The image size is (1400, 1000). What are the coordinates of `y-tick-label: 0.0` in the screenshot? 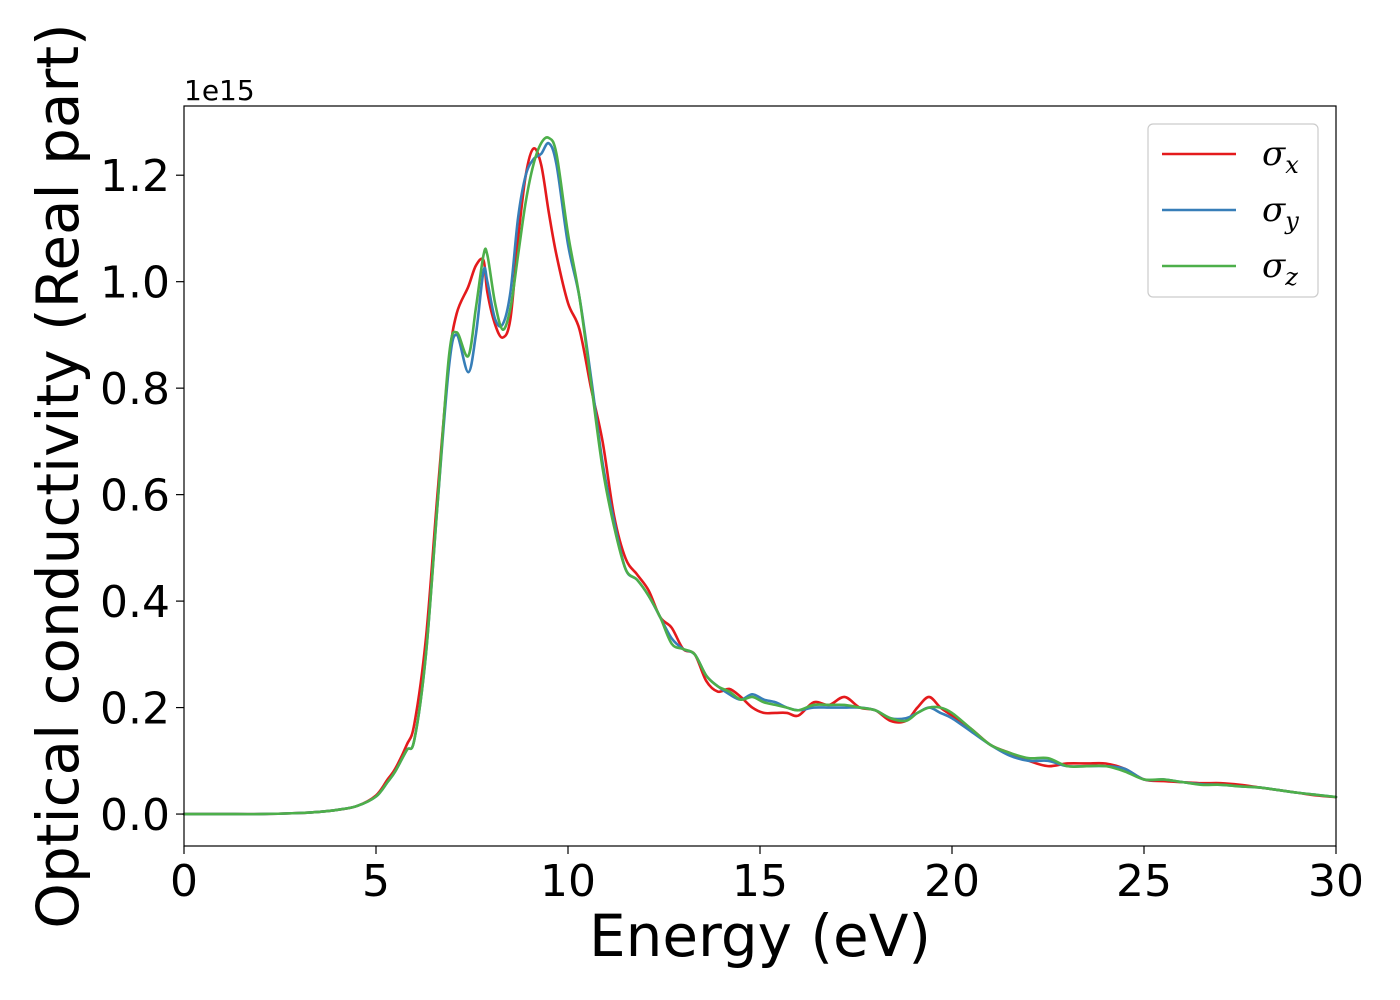 It's located at (135, 815).